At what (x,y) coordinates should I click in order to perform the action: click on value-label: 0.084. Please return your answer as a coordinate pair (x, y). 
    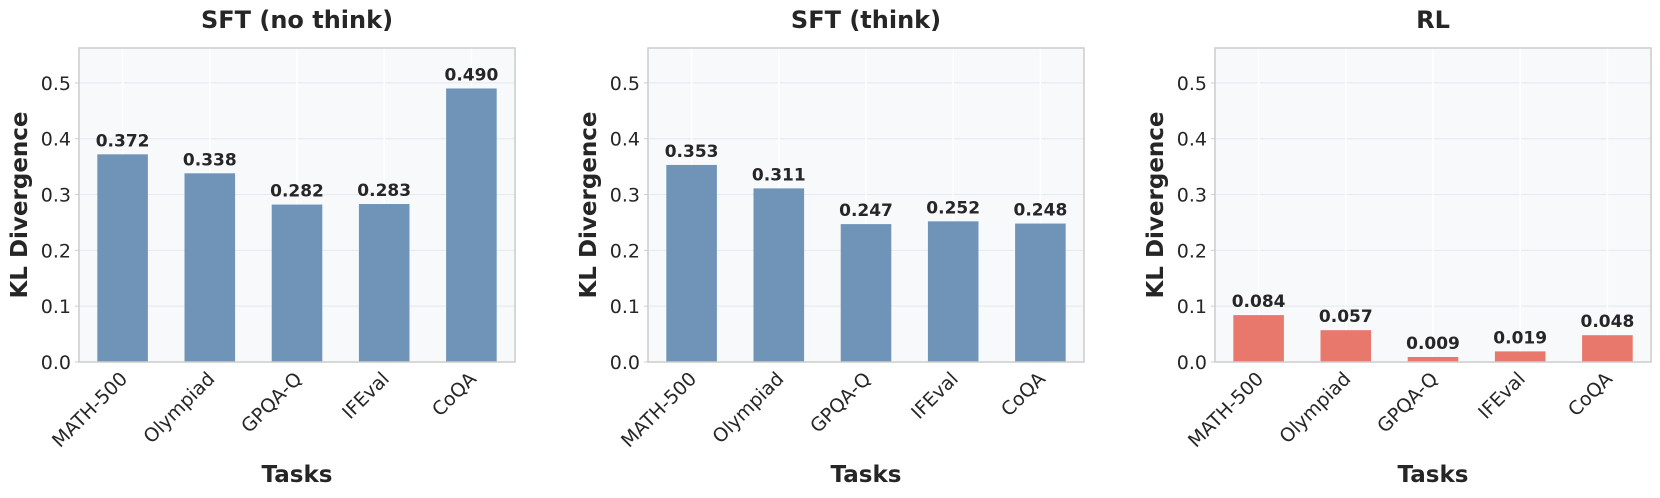
    Looking at the image, I should click on (1259, 302).